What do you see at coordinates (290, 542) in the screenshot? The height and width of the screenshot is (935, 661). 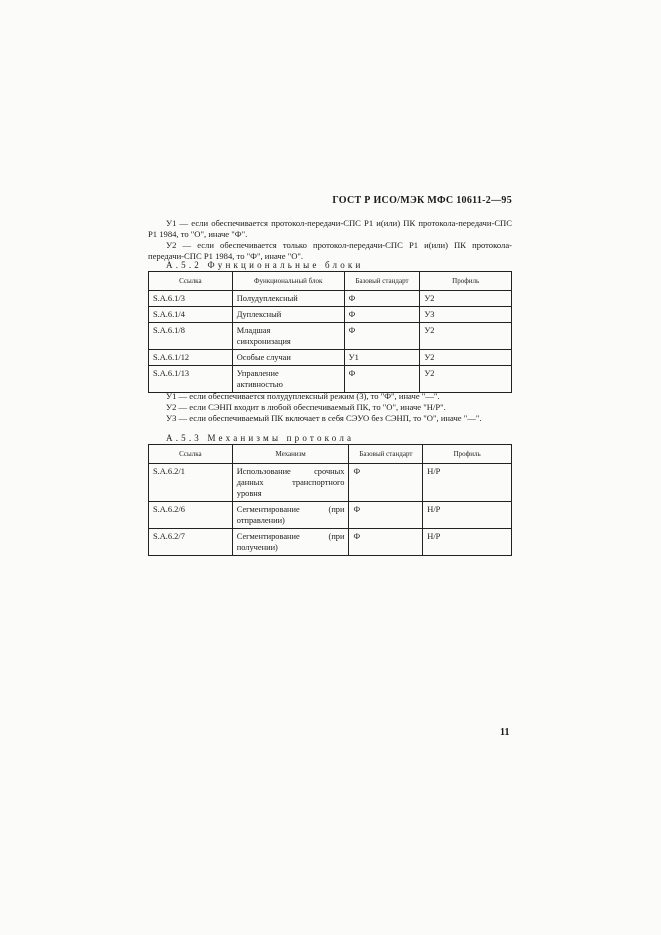 I see `cell: Сегментирование (при получении)` at bounding box center [290, 542].